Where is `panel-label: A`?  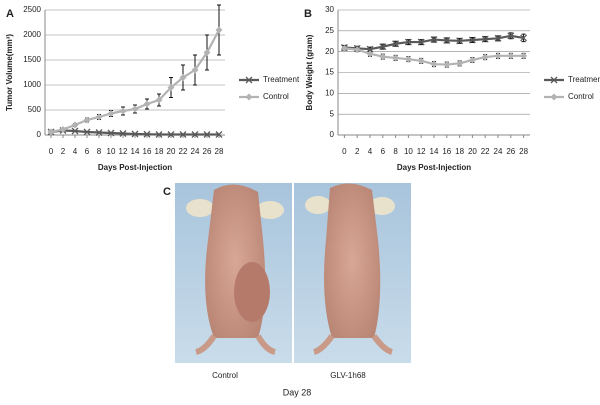 panel-label: A is located at coordinates (10, 14).